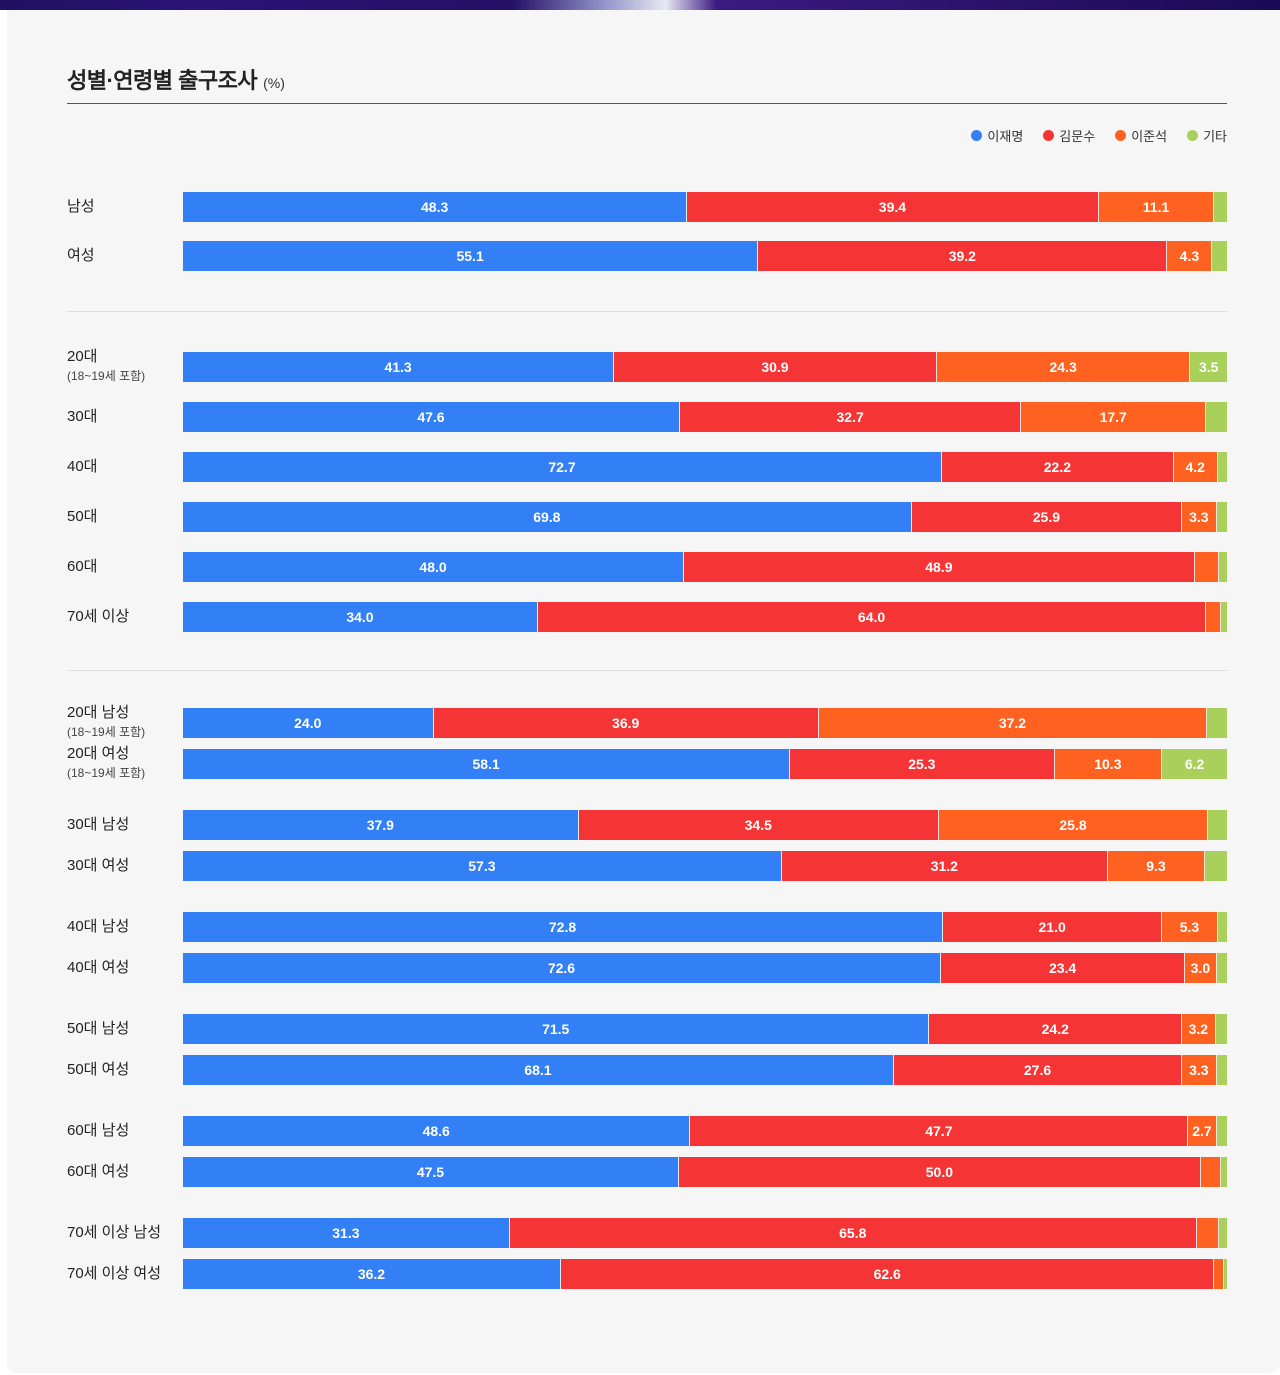 This screenshot has width=1280, height=1375. What do you see at coordinates (114, 1273) in the screenshot?
I see `row-label-text: 70세 이상 여성` at bounding box center [114, 1273].